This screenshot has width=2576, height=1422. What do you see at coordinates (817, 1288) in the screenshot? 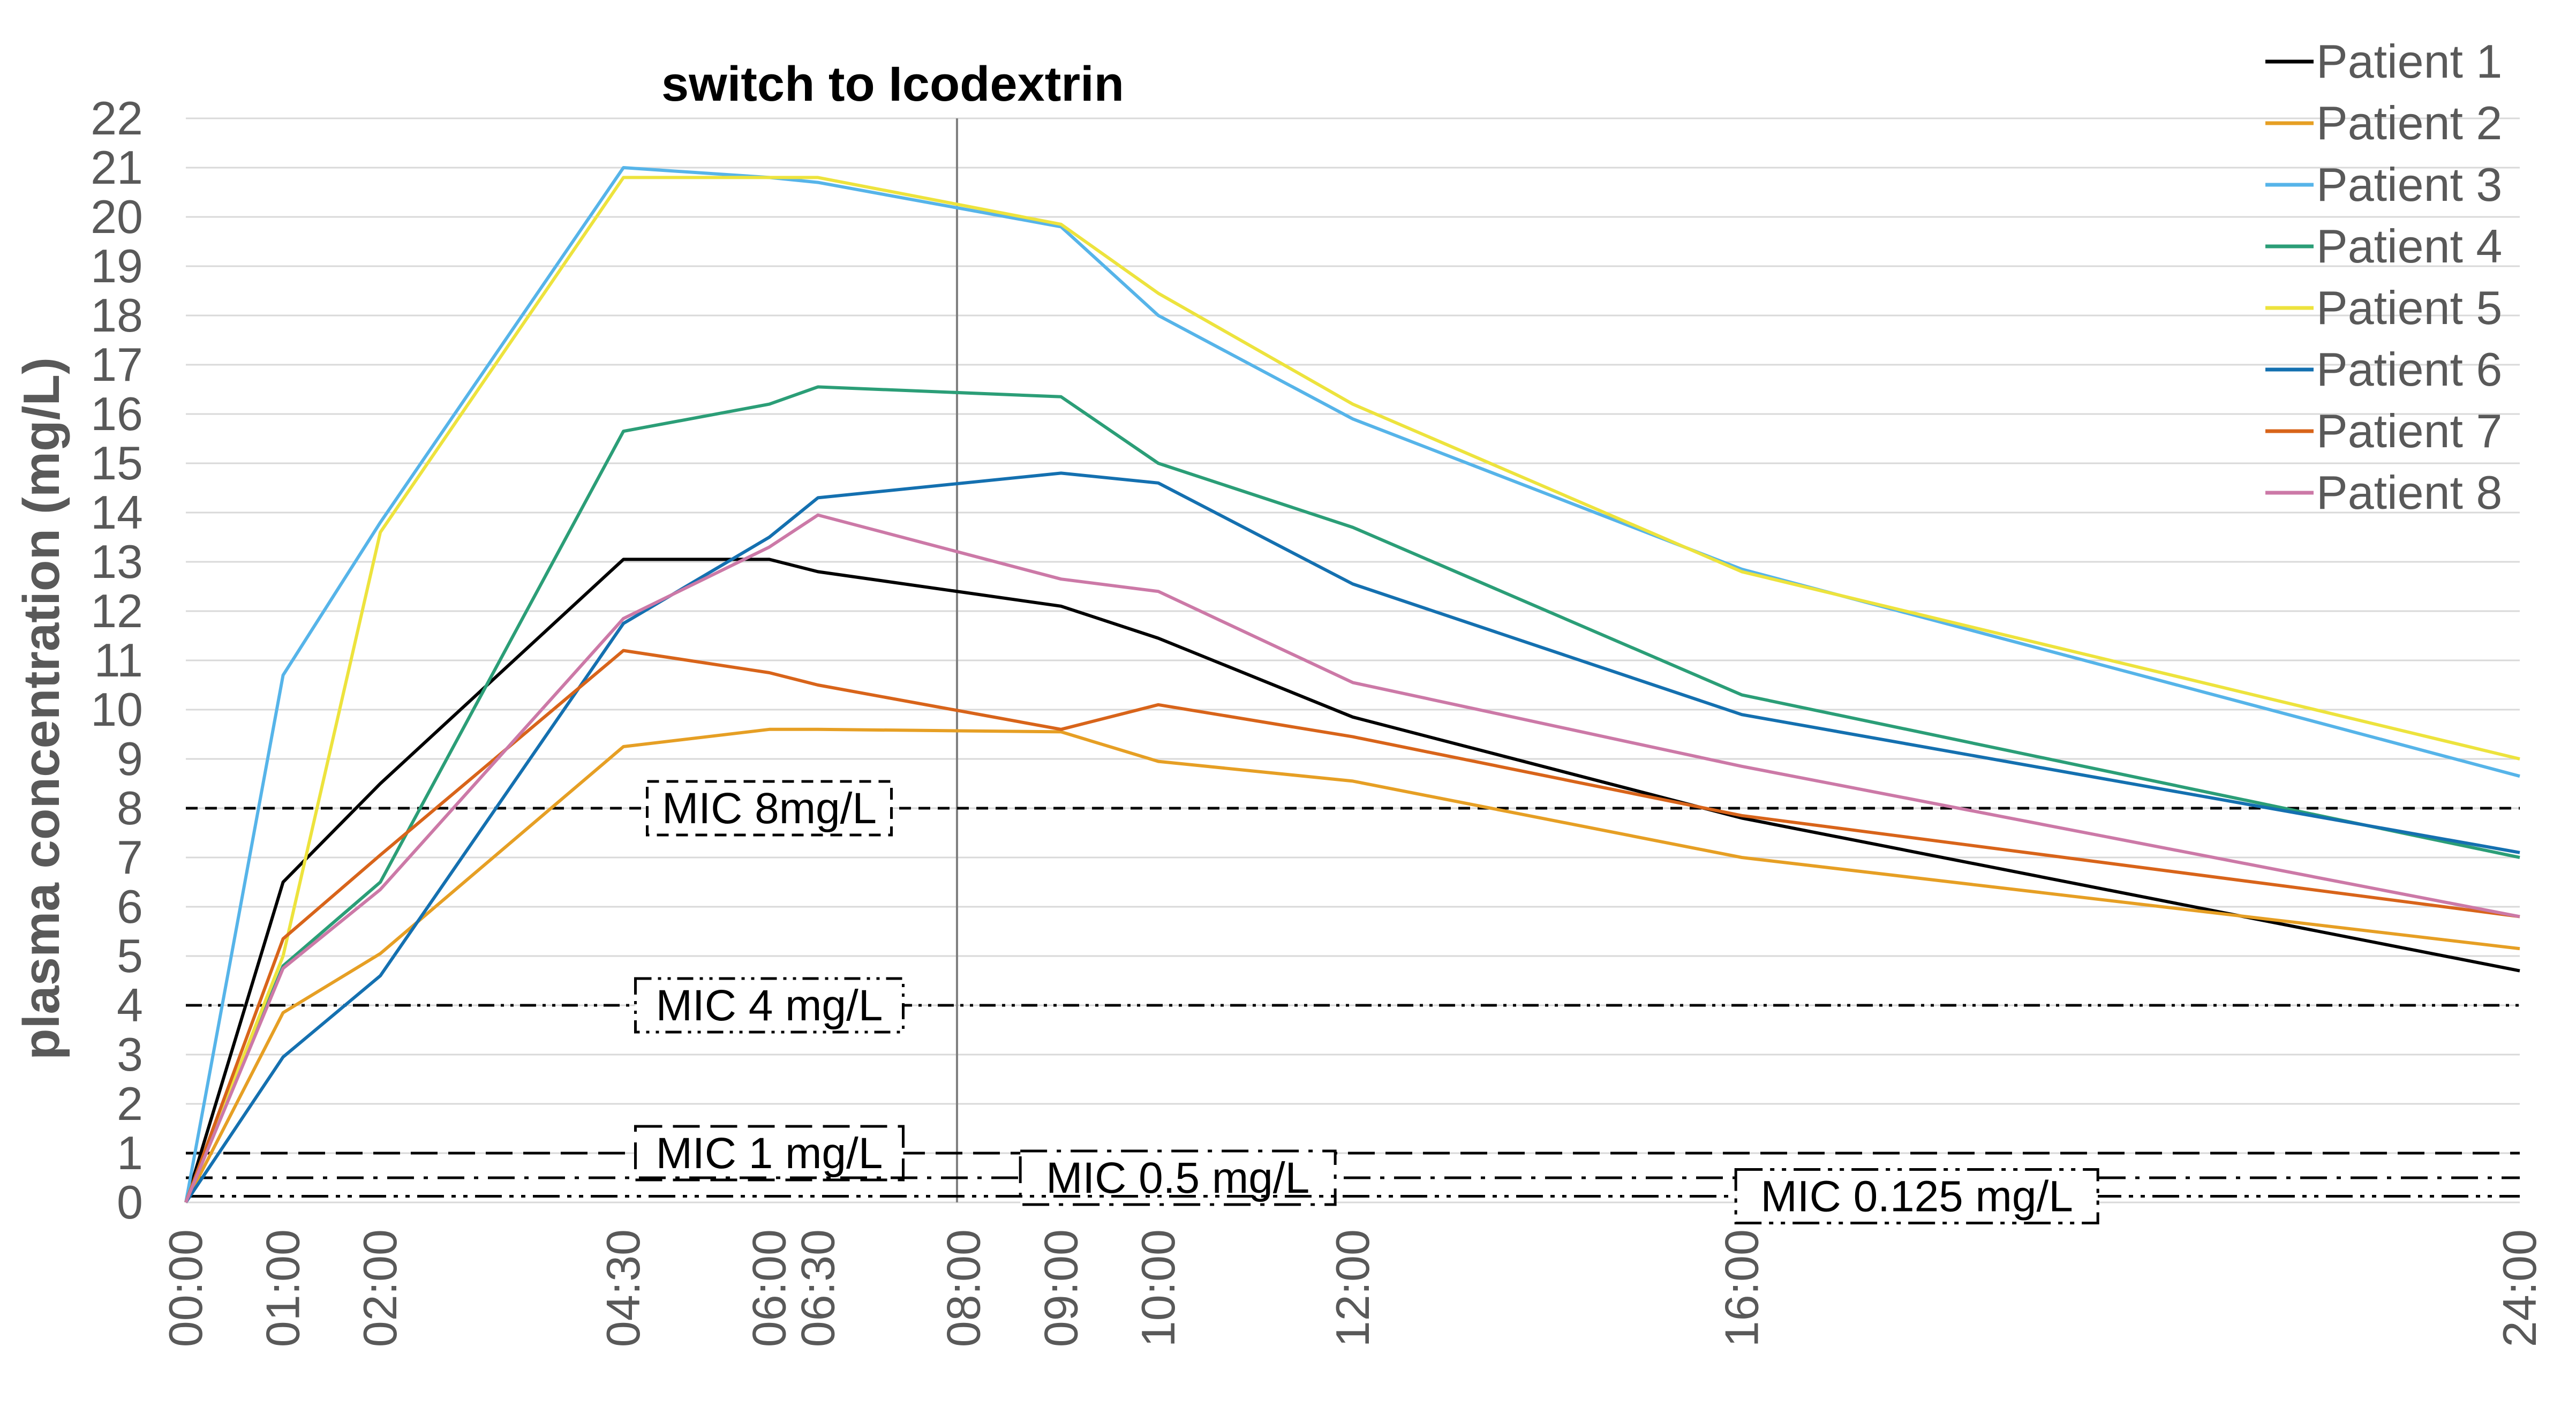
I see `x-tick-label: 06:30` at bounding box center [817, 1288].